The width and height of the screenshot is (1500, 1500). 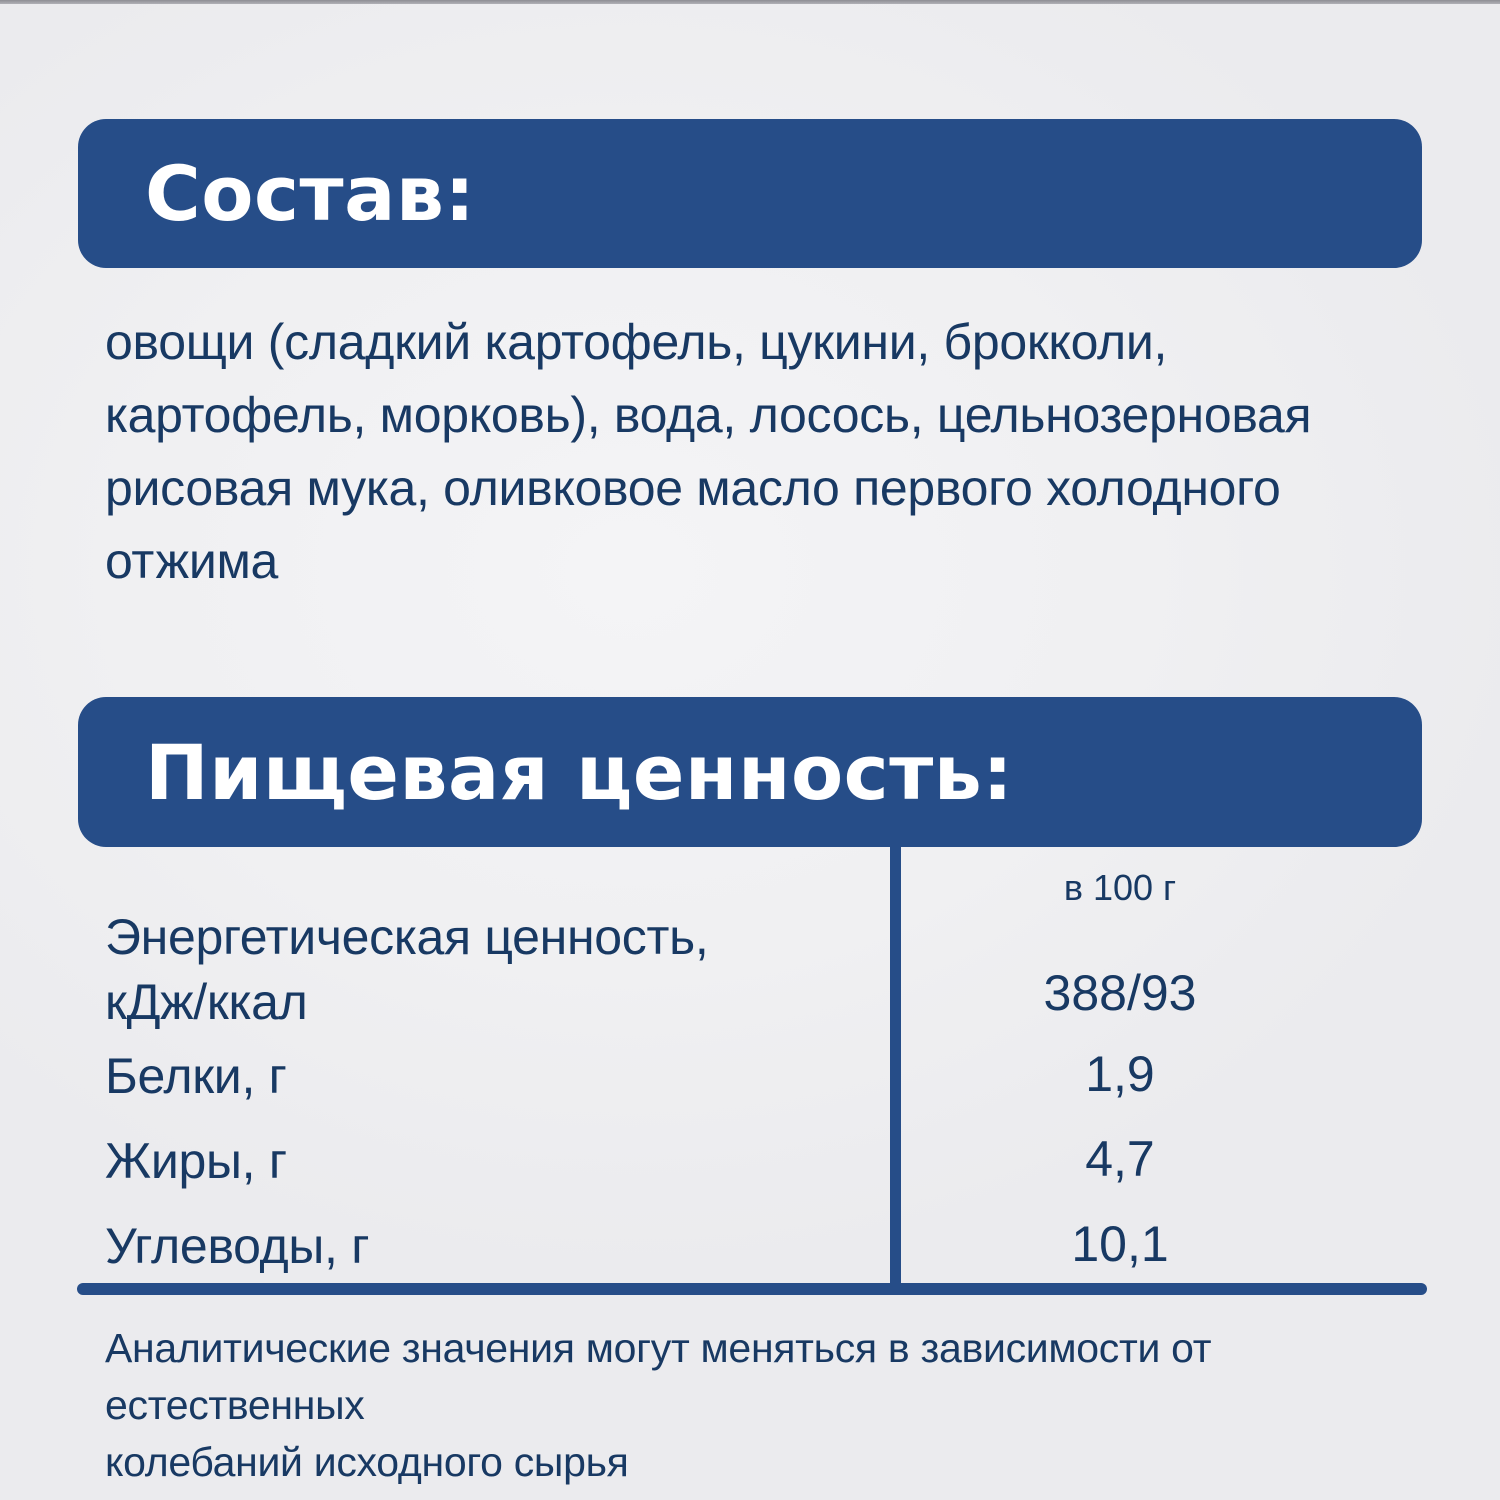 I want to click on row-label-fat: Жиры, г, so click(x=196, y=1161).